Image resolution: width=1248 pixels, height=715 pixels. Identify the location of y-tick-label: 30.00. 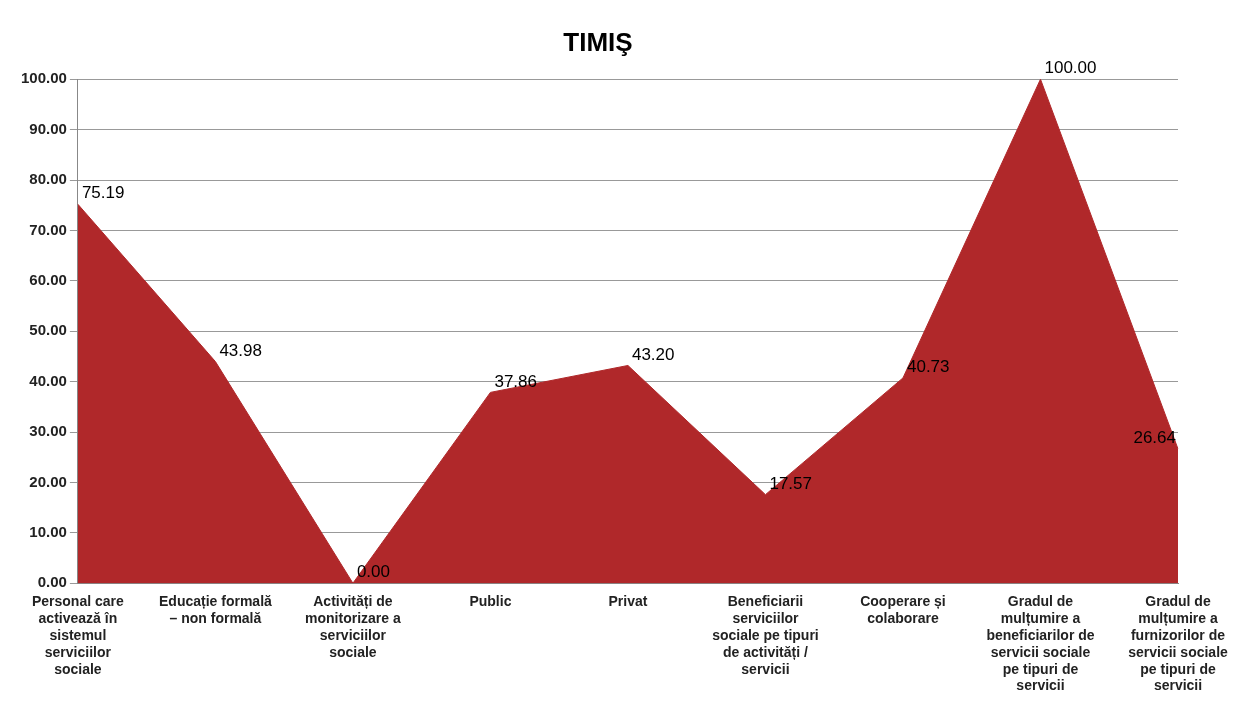
(48, 431).